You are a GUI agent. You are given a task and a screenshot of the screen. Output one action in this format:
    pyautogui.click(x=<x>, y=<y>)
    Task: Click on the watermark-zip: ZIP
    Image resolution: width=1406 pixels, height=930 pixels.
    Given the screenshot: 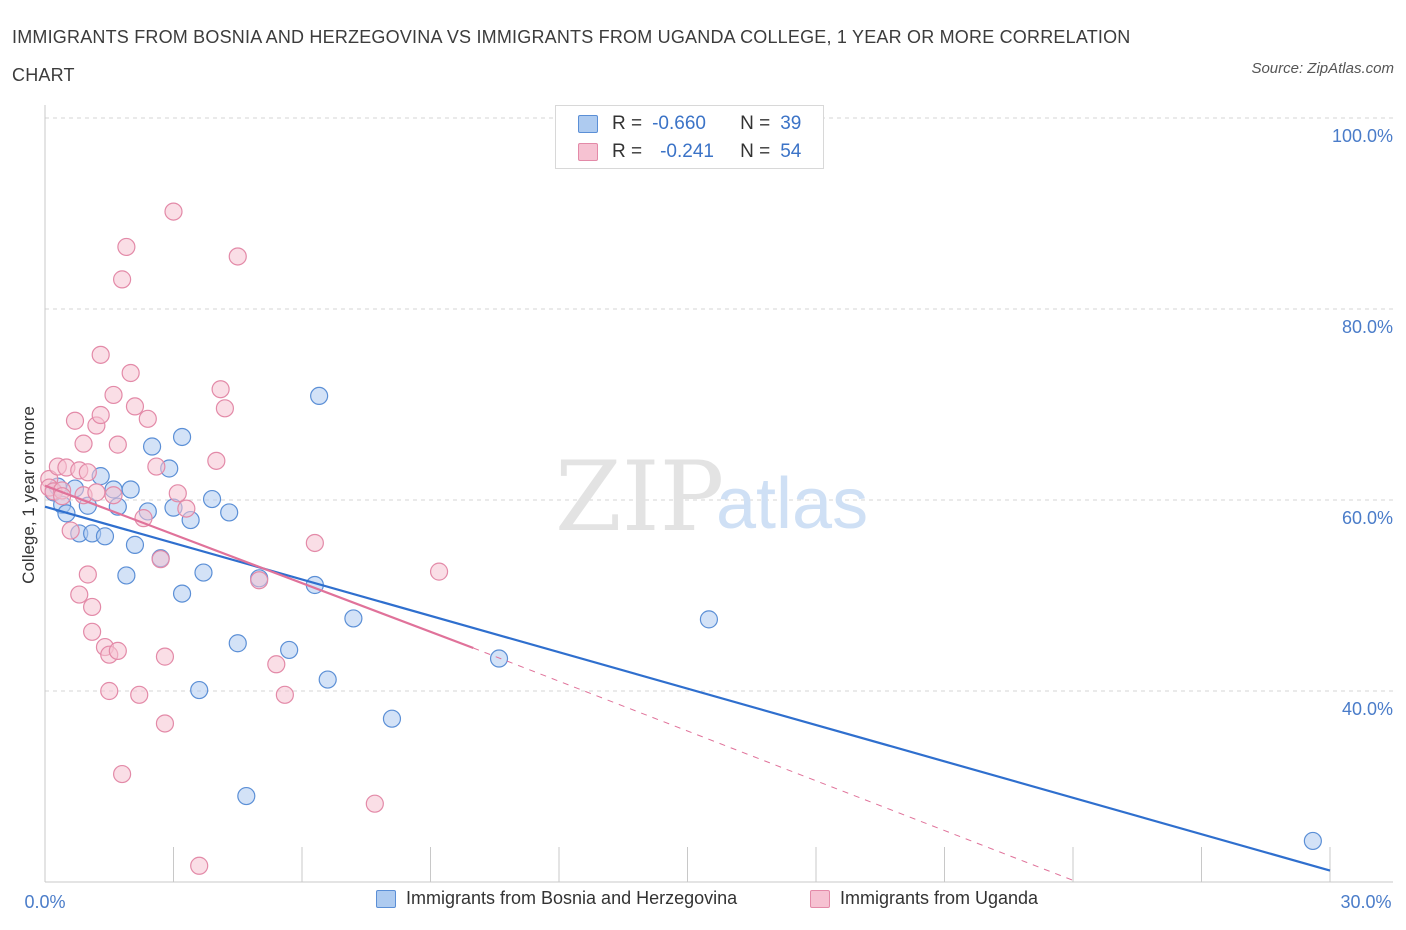 What is the action you would take?
    pyautogui.click(x=639, y=497)
    